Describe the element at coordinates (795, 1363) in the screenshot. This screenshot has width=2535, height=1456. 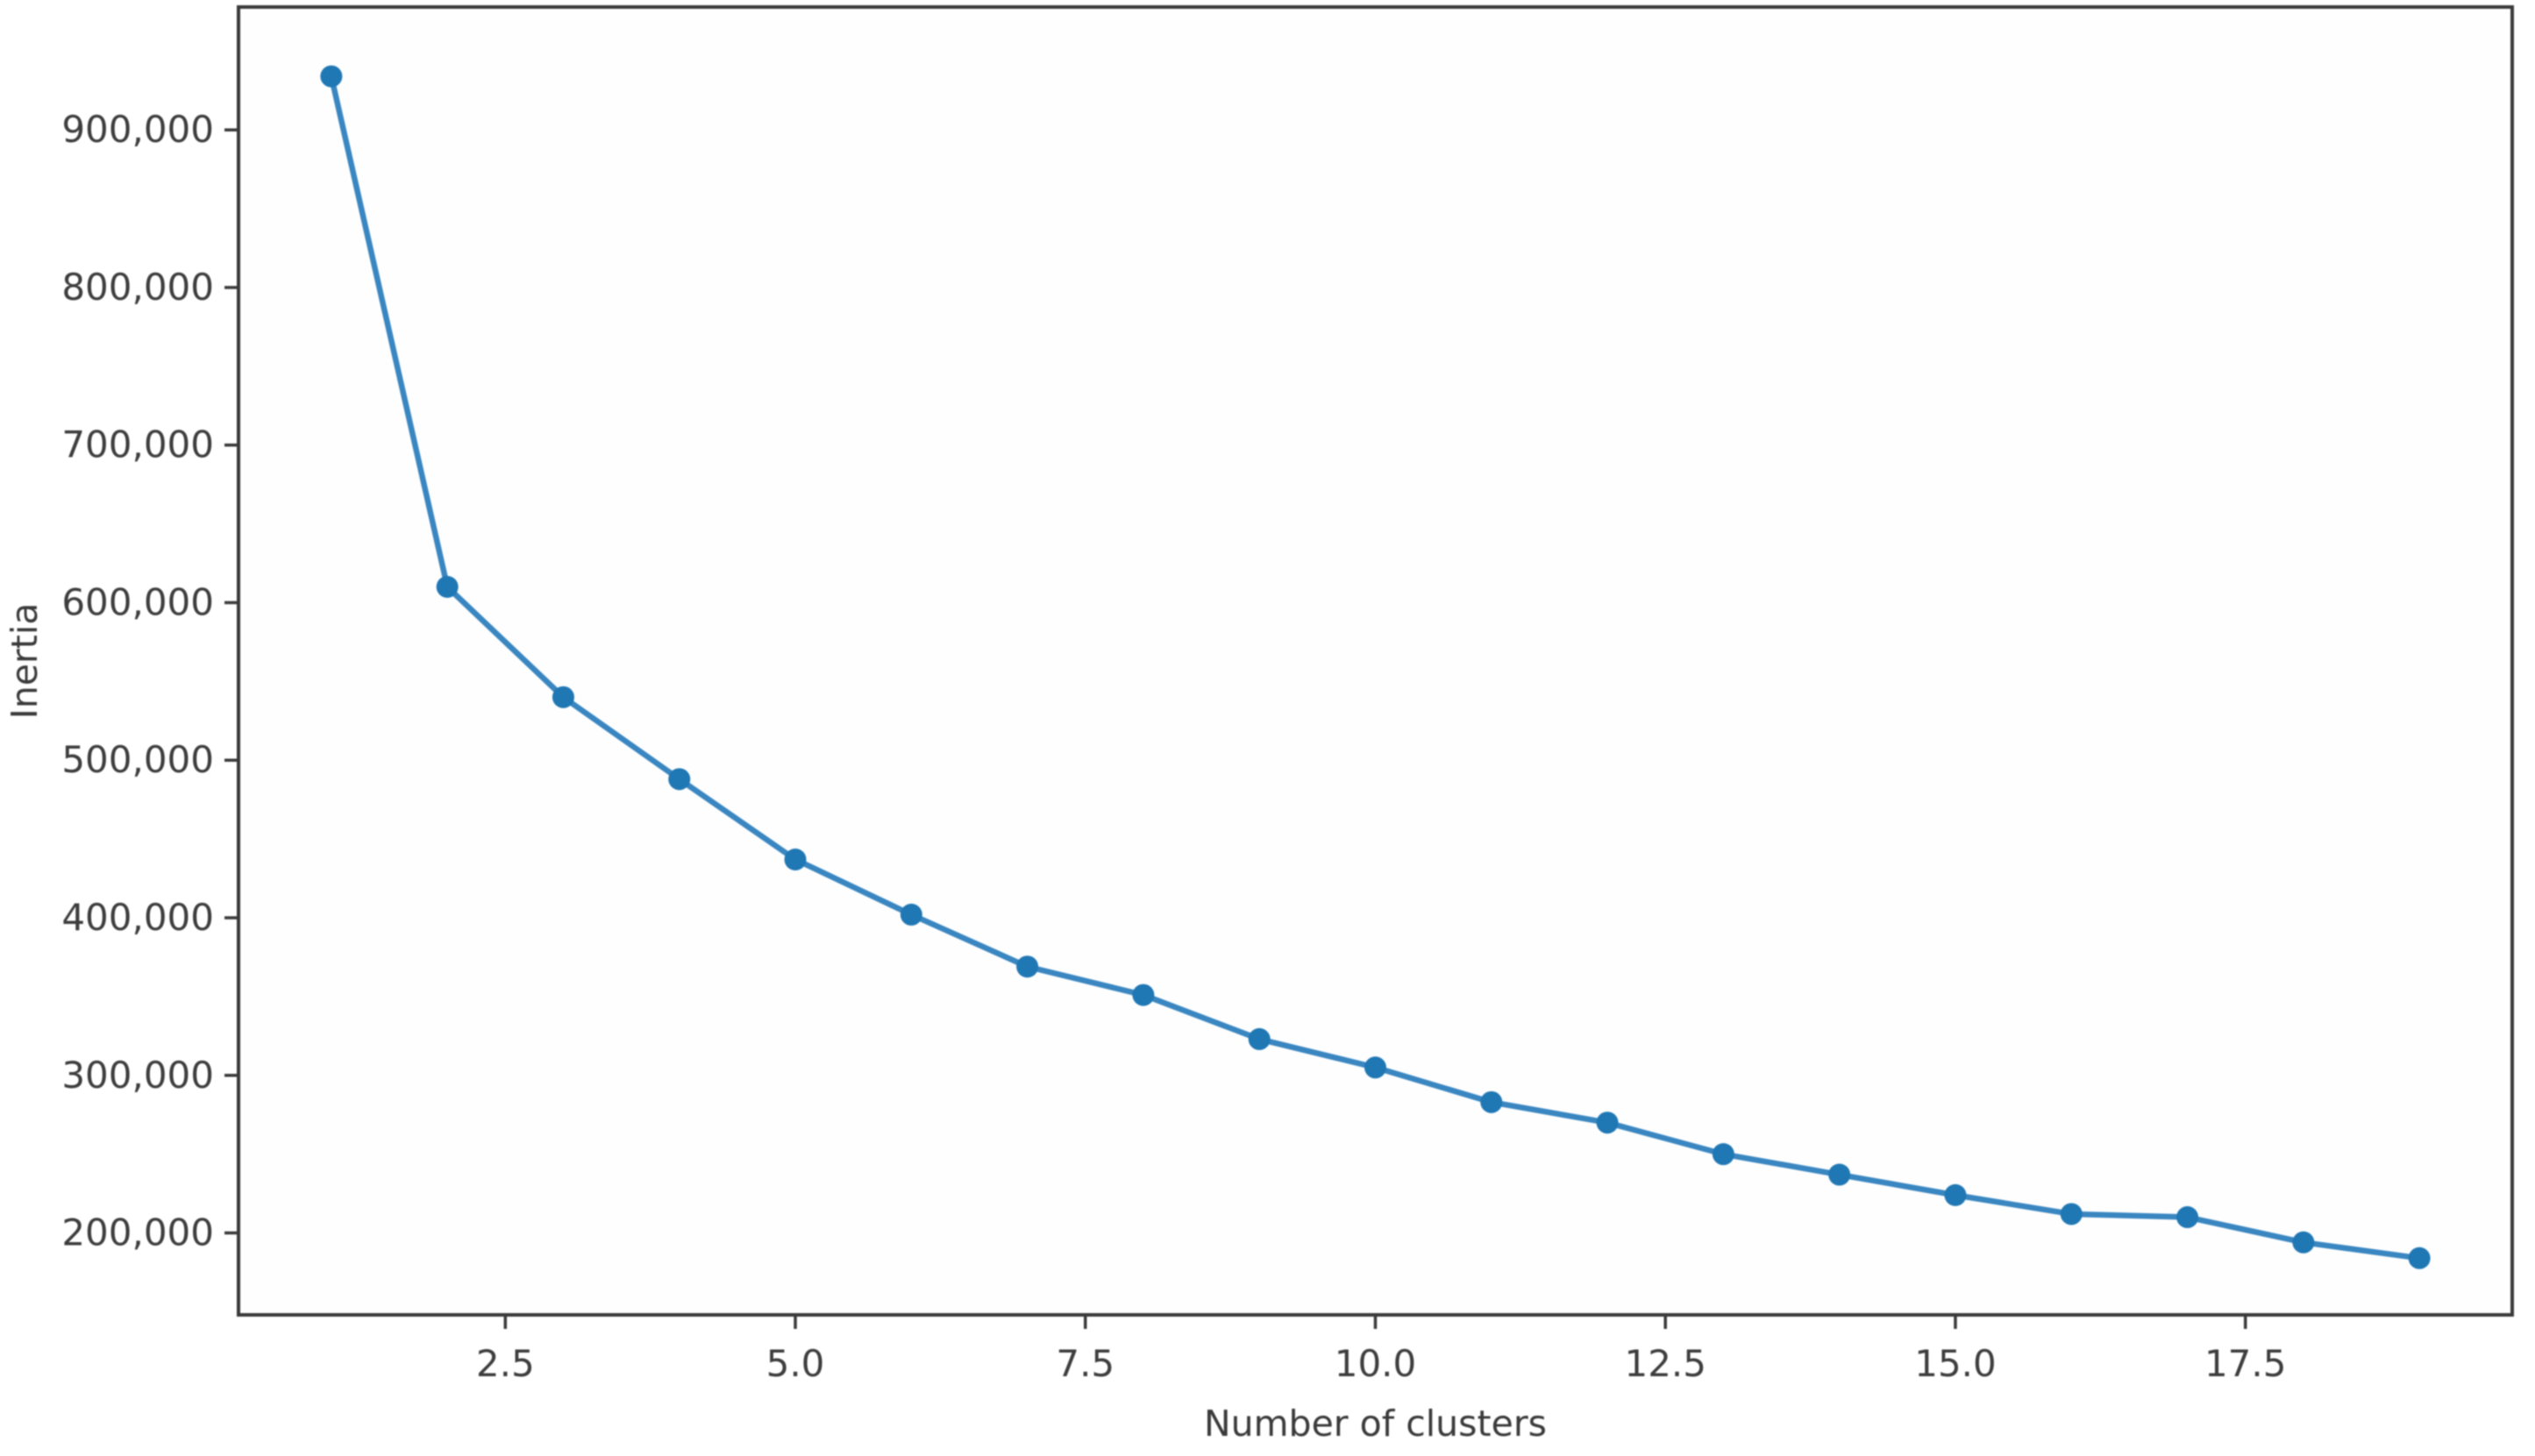
I see `x-tick-label: 5.0` at that location.